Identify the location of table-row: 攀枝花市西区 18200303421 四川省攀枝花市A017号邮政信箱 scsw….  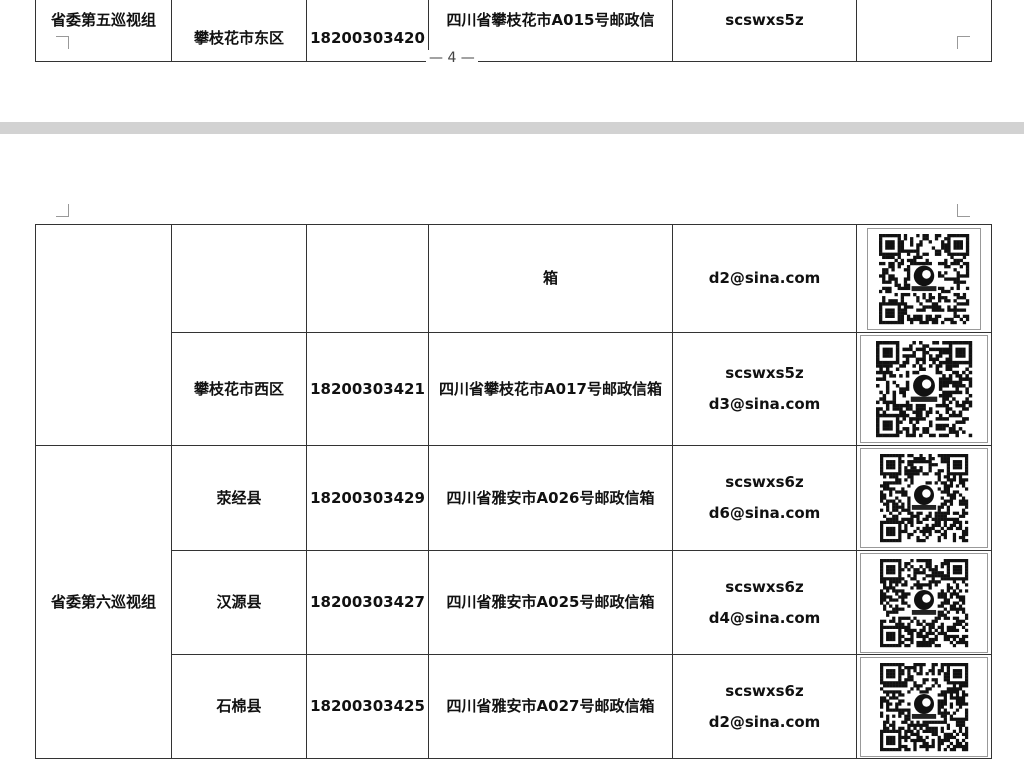
(514, 389).